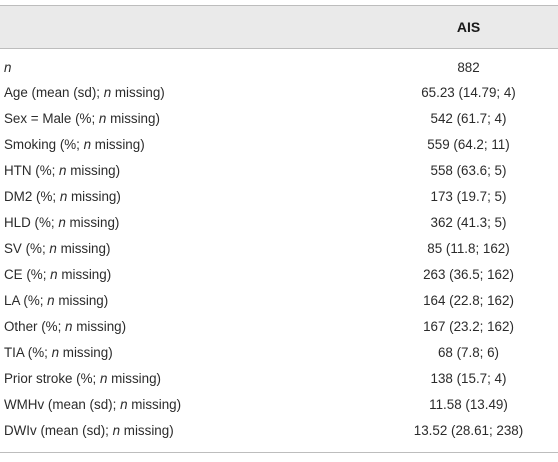 This screenshot has height=462, width=558. What do you see at coordinates (58, 352) in the screenshot?
I see `row-label: TIA (%; n missing)` at bounding box center [58, 352].